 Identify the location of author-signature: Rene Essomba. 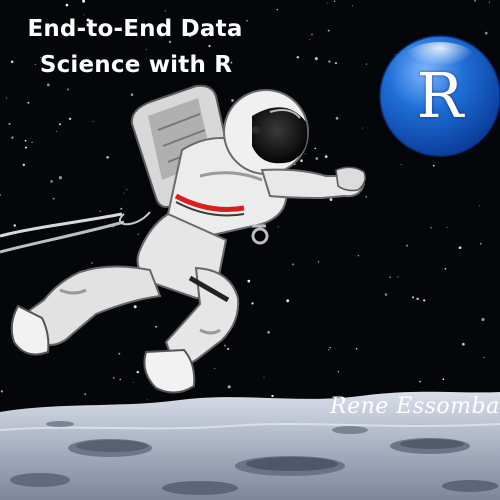
(415, 406).